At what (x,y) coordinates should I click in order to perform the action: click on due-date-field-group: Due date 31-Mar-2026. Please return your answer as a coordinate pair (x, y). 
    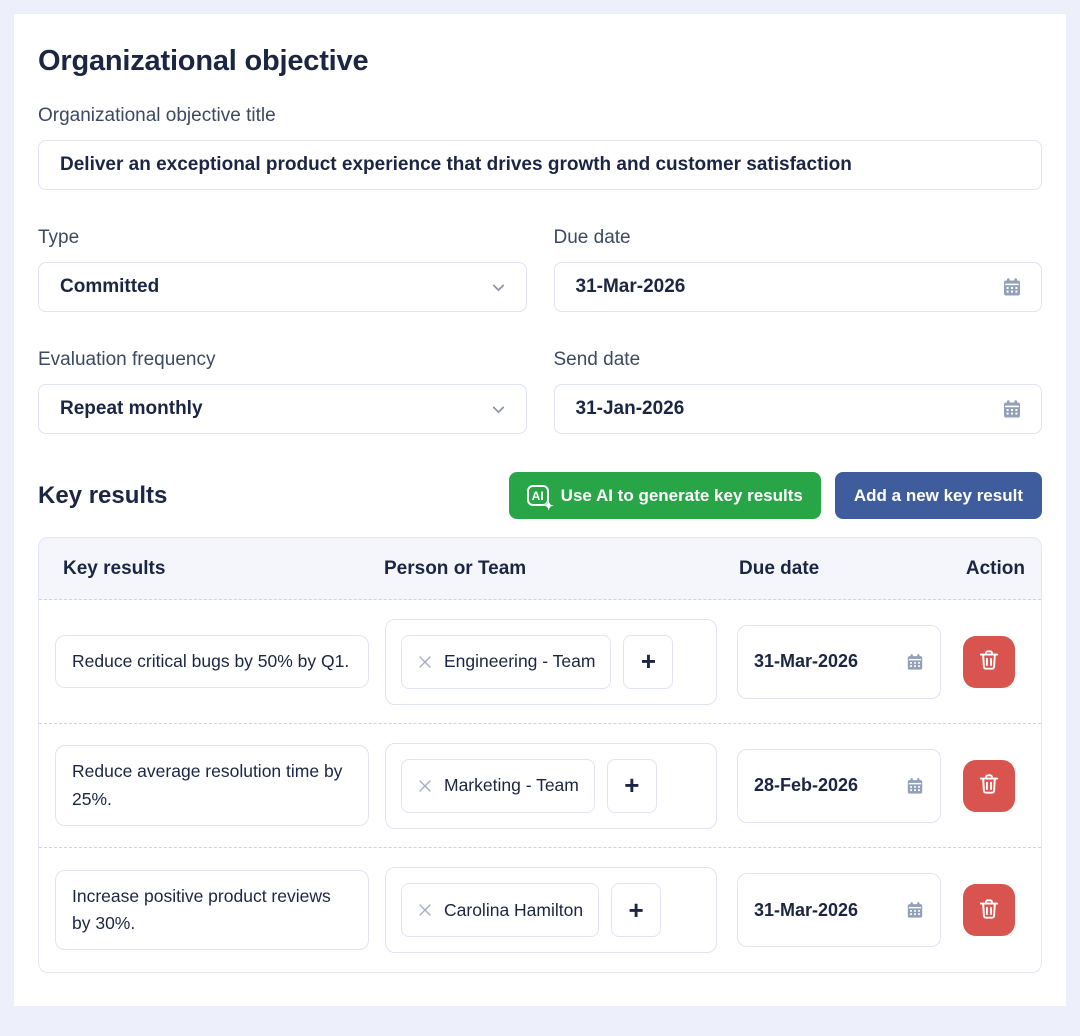
    Looking at the image, I should click on (797, 269).